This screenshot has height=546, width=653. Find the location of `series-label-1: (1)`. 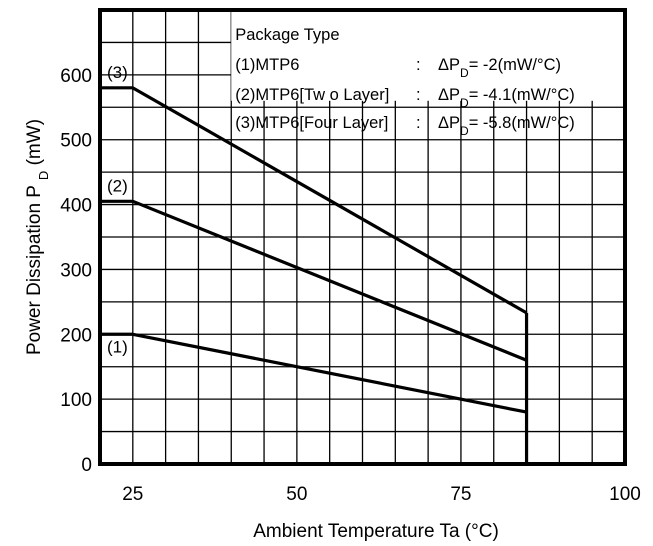

series-label-1: (1) is located at coordinates (117, 346).